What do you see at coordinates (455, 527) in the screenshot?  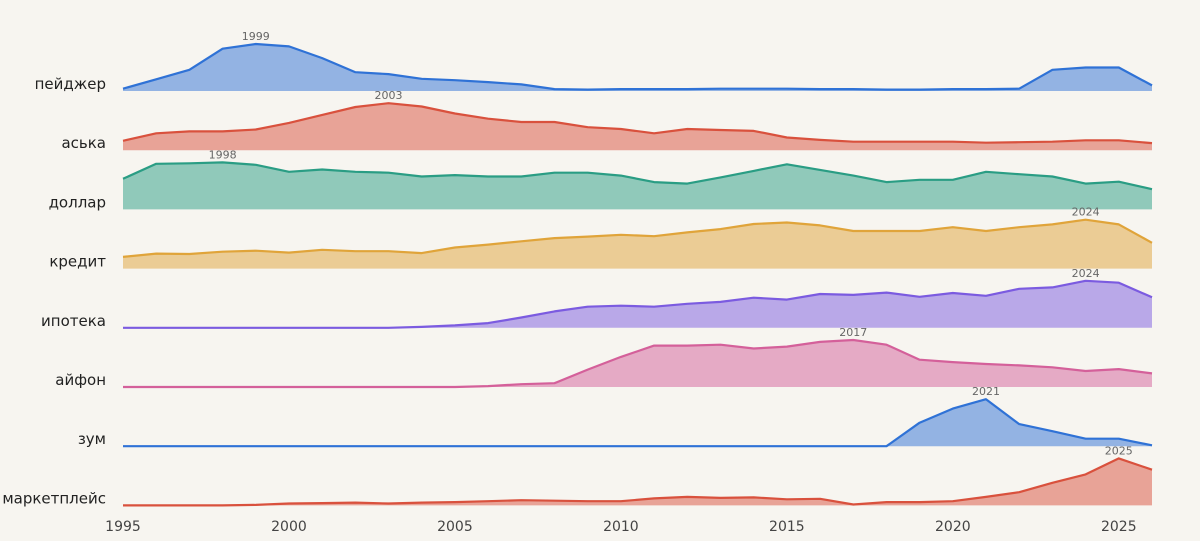 I see `x-tick-label: 2005` at bounding box center [455, 527].